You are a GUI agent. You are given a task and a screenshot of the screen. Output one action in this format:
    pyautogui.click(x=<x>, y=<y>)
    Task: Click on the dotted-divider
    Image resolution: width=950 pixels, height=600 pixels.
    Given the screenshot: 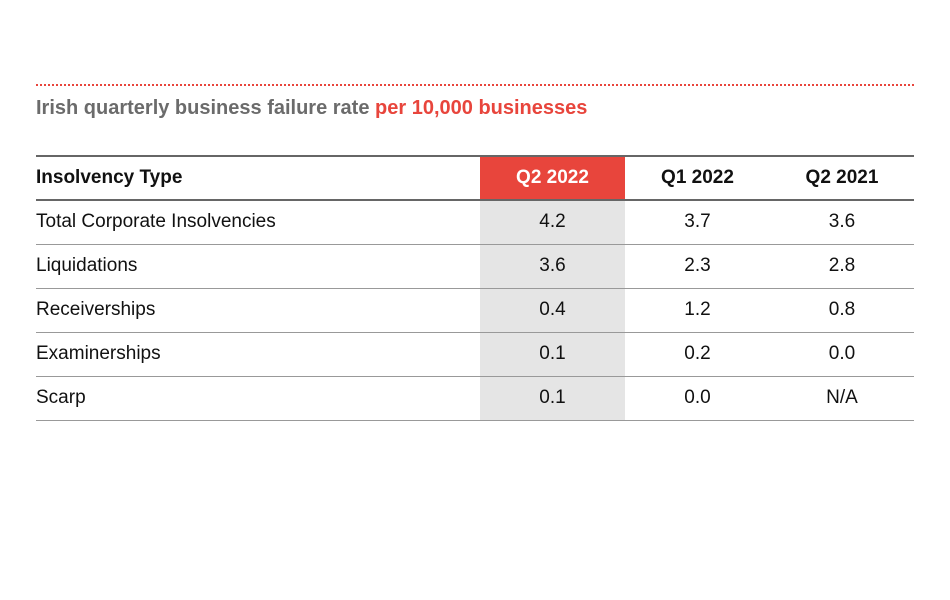 What is the action you would take?
    pyautogui.click(x=475, y=85)
    